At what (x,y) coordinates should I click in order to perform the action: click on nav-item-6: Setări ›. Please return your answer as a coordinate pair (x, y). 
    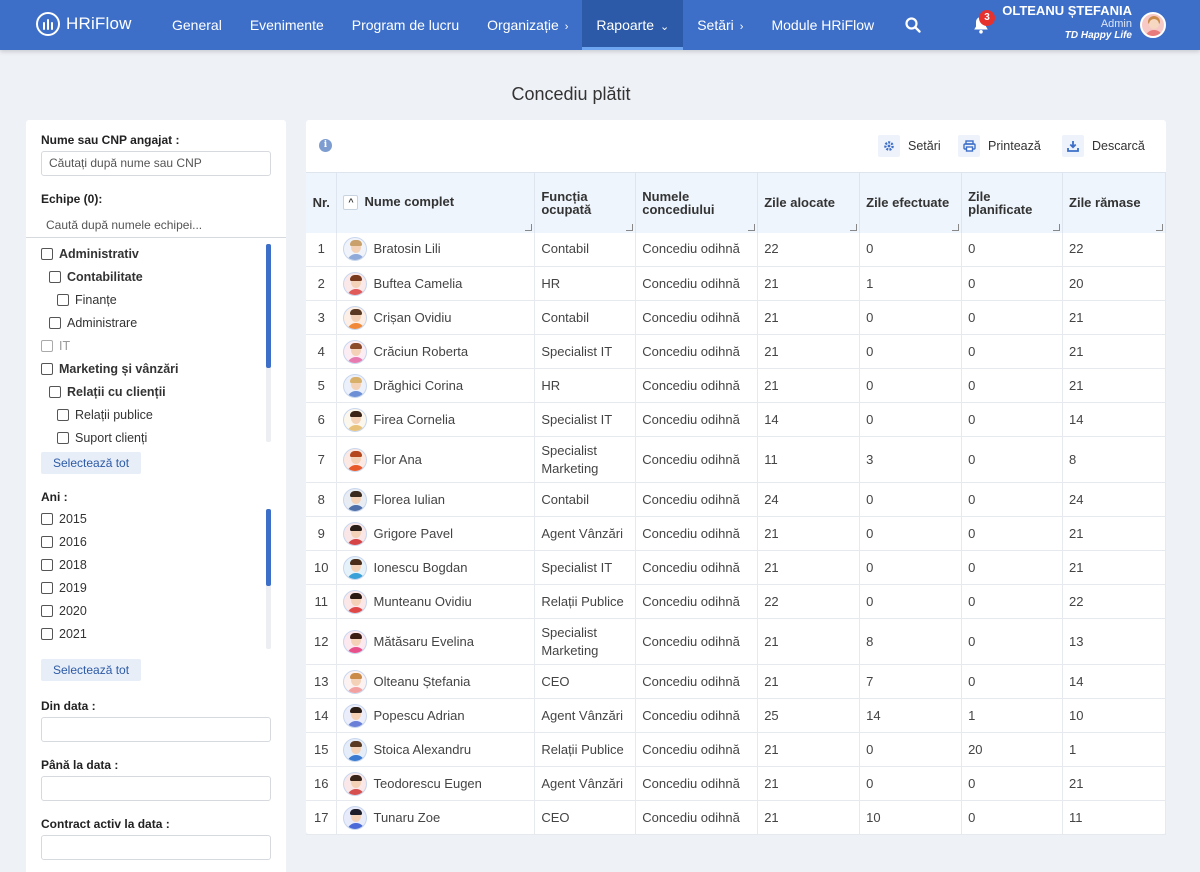
    Looking at the image, I should click on (720, 25).